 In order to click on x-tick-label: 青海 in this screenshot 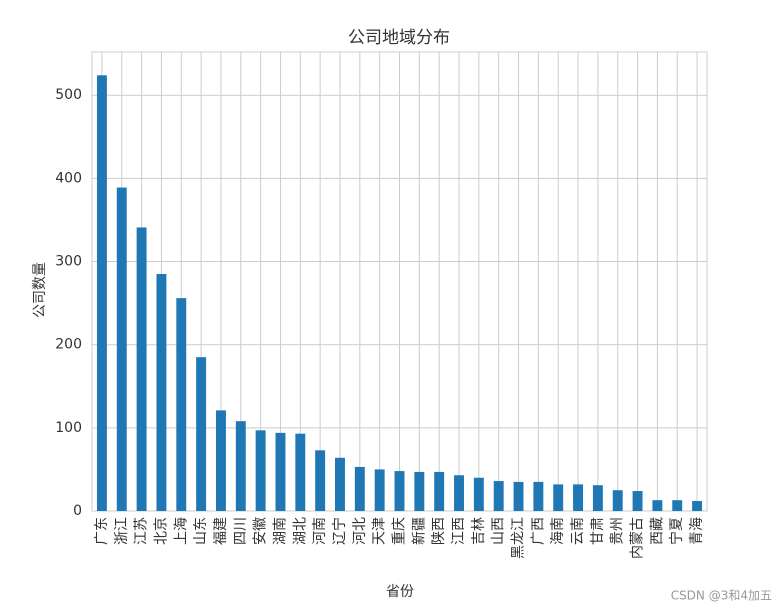, I will do `click(697, 531)`.